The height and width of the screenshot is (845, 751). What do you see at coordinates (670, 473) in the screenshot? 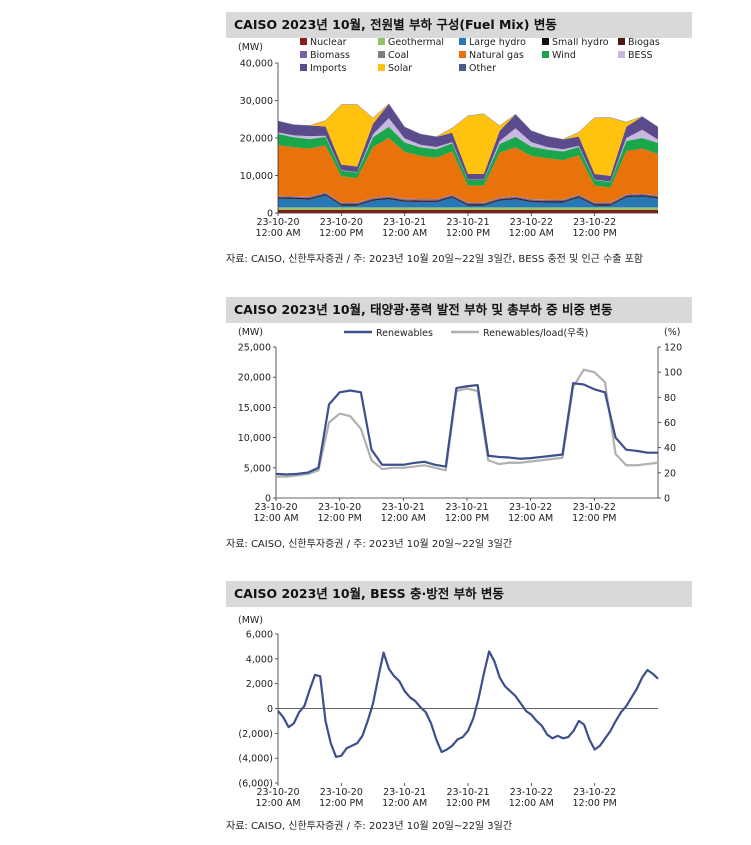
I see `y-tick-label: 20` at bounding box center [670, 473].